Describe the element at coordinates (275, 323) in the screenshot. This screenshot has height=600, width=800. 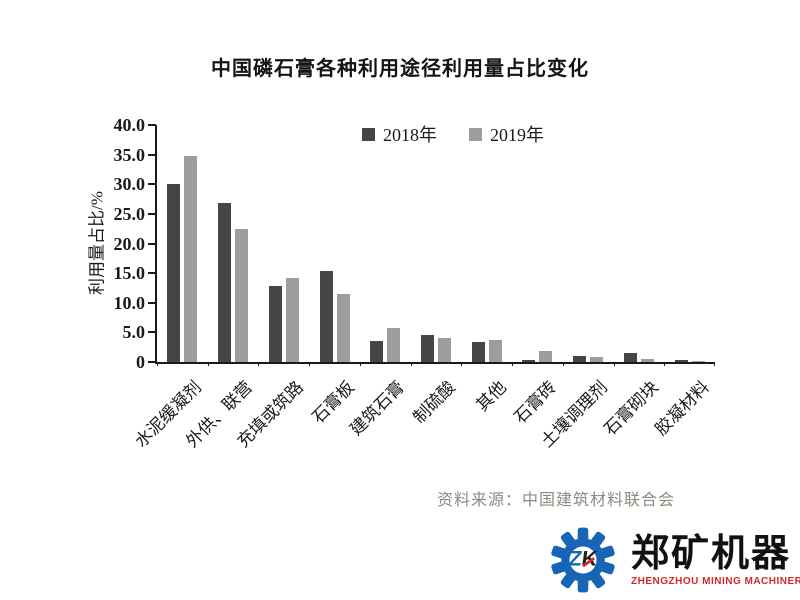
I see `bar-2018年-充填或筑路` at that location.